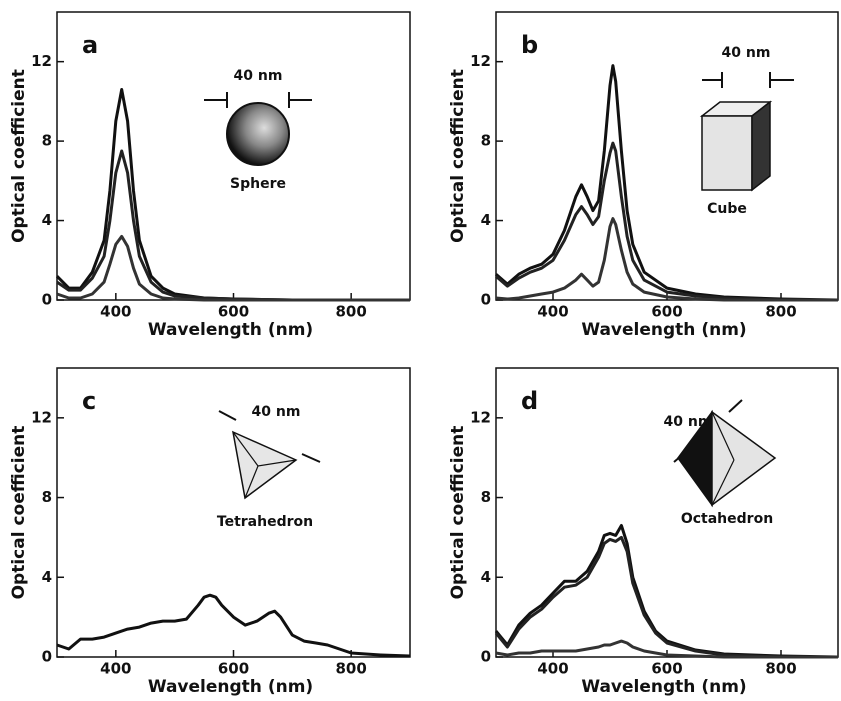 This screenshot has height=701, width=841. I want to click on shape-label: Sphere, so click(258, 184).